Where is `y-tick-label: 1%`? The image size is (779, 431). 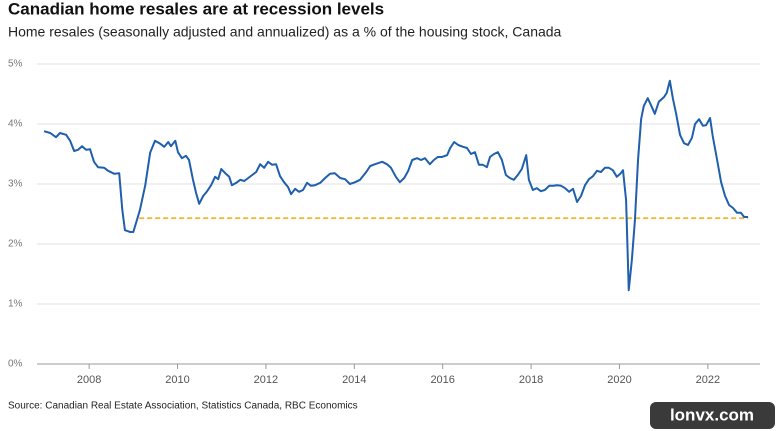
y-tick-label: 1% is located at coordinates (15, 304).